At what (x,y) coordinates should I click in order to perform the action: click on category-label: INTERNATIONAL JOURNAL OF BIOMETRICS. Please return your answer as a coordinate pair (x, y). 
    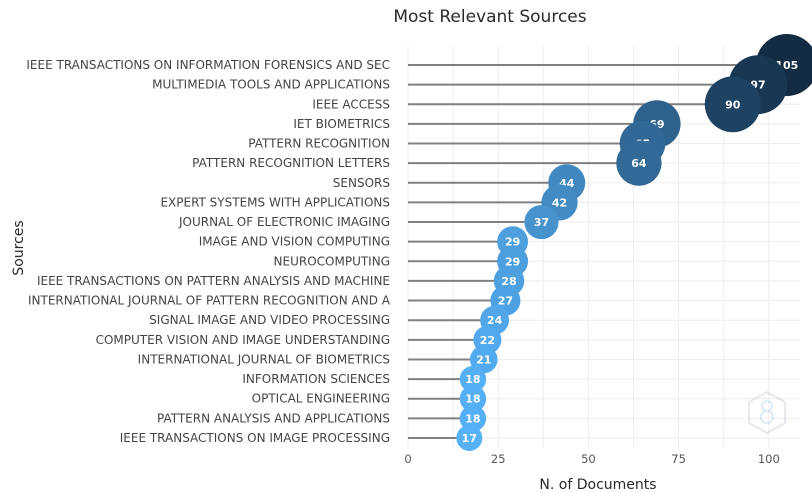
    Looking at the image, I should click on (264, 359).